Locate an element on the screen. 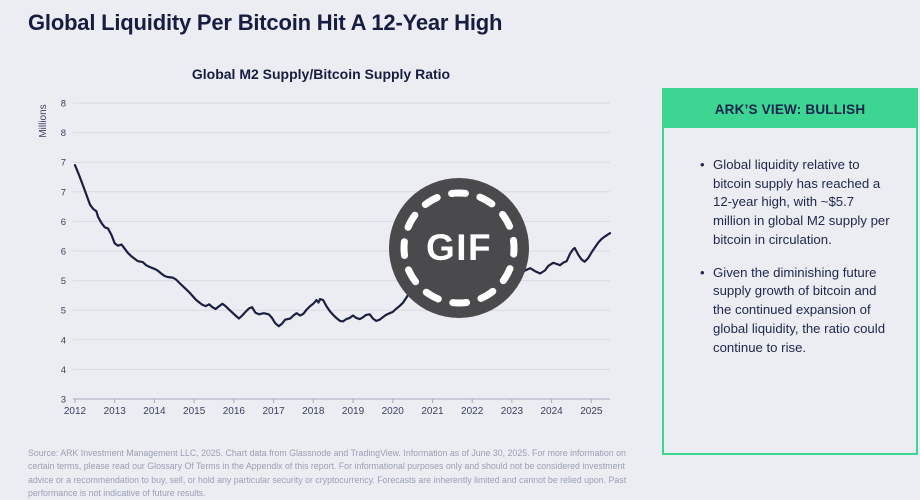  x-tick-label: 2023 is located at coordinates (512, 411).